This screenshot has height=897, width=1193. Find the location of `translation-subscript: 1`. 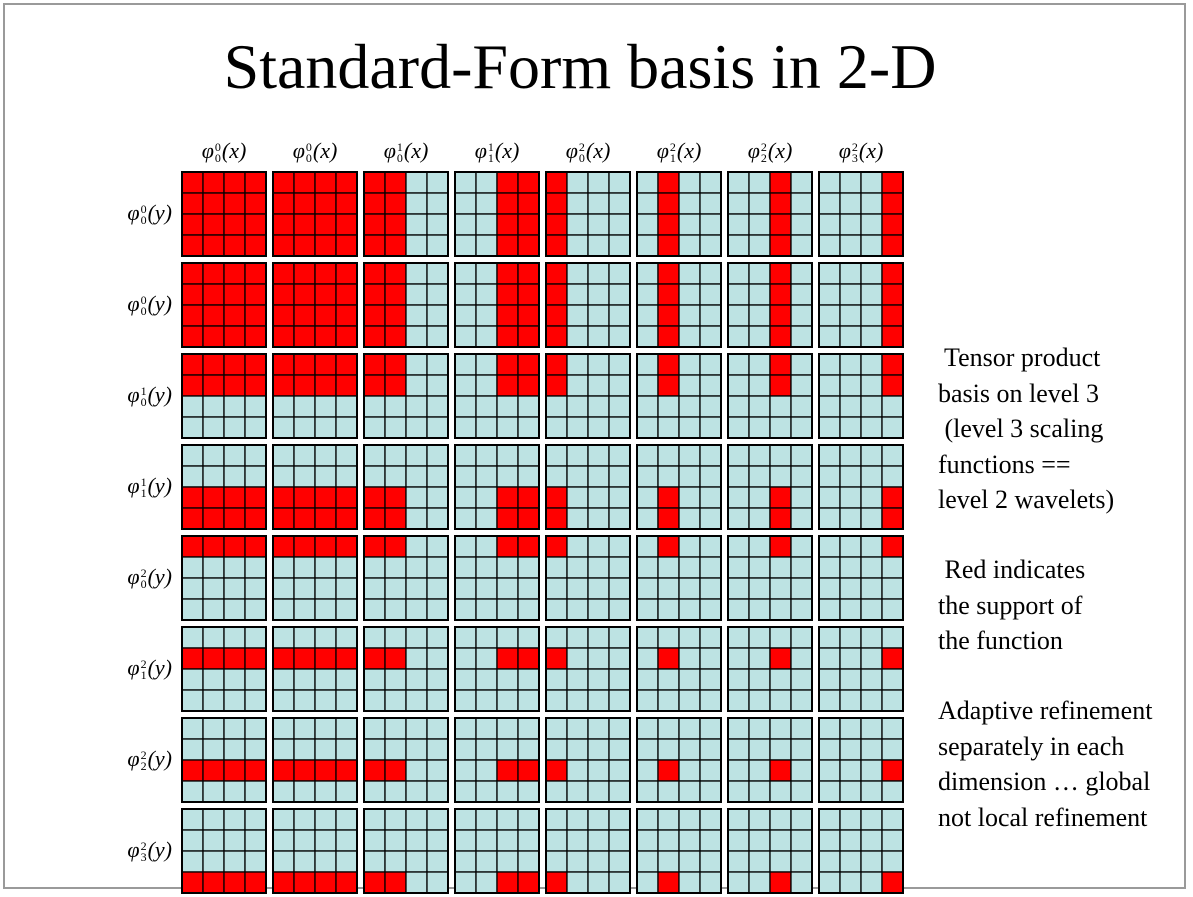

translation-subscript: 1 is located at coordinates (490, 157).